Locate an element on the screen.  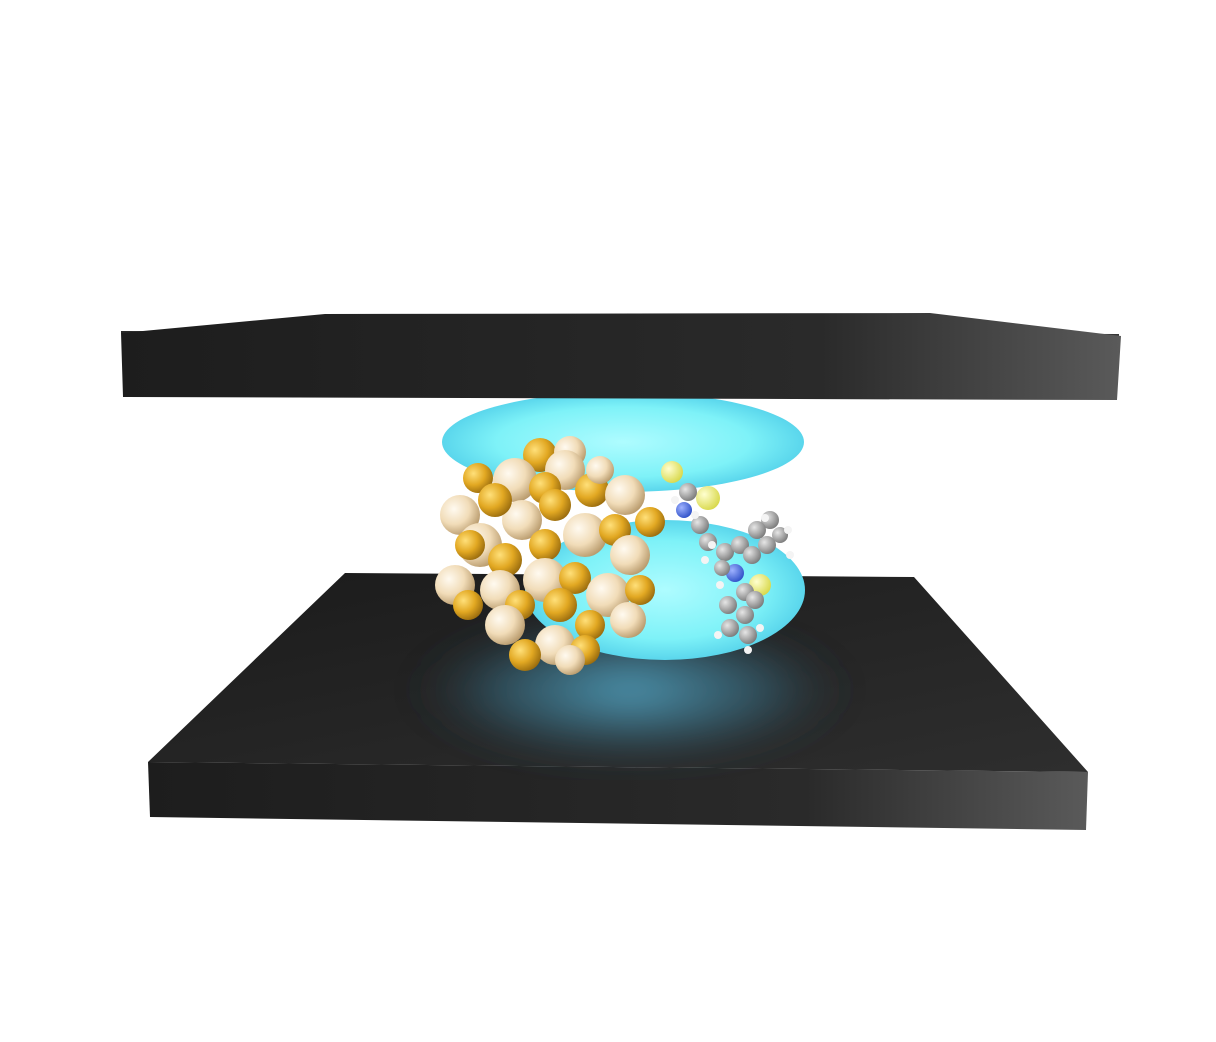
ligand-molecule is located at coordinates (727, 557).